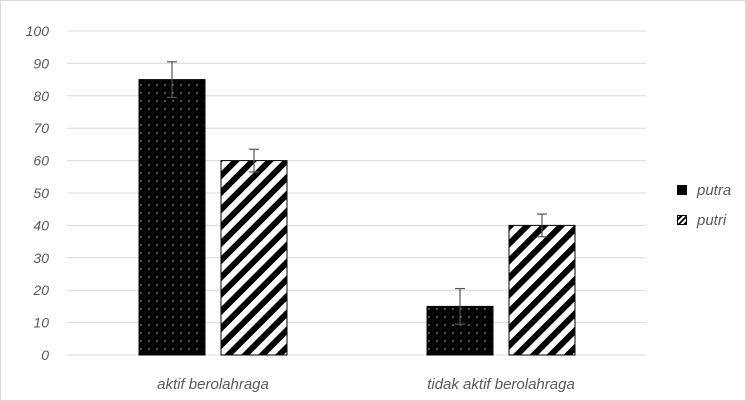  Describe the element at coordinates (41, 63) in the screenshot. I see `y-tick-label-90: 90` at that location.